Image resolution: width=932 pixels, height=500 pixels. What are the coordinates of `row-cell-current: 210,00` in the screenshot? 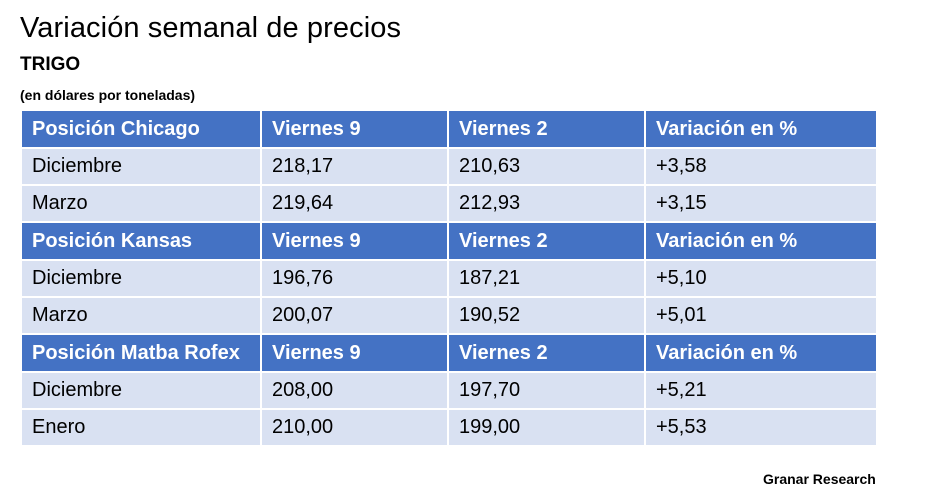 It's located at (355, 428).